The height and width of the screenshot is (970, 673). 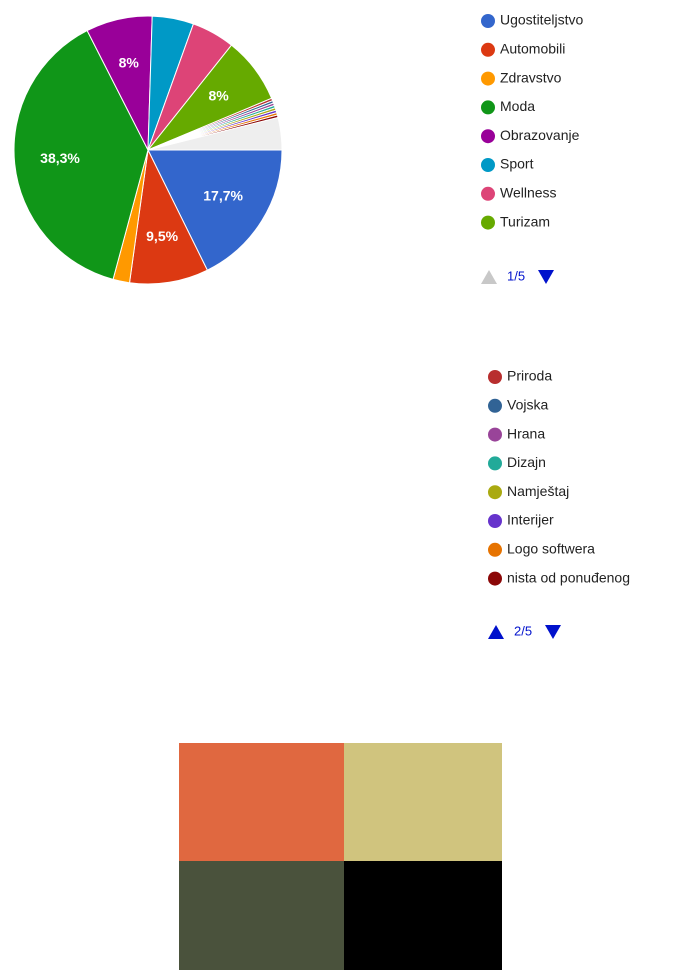 I want to click on legend-label: Turizam, so click(x=525, y=221).